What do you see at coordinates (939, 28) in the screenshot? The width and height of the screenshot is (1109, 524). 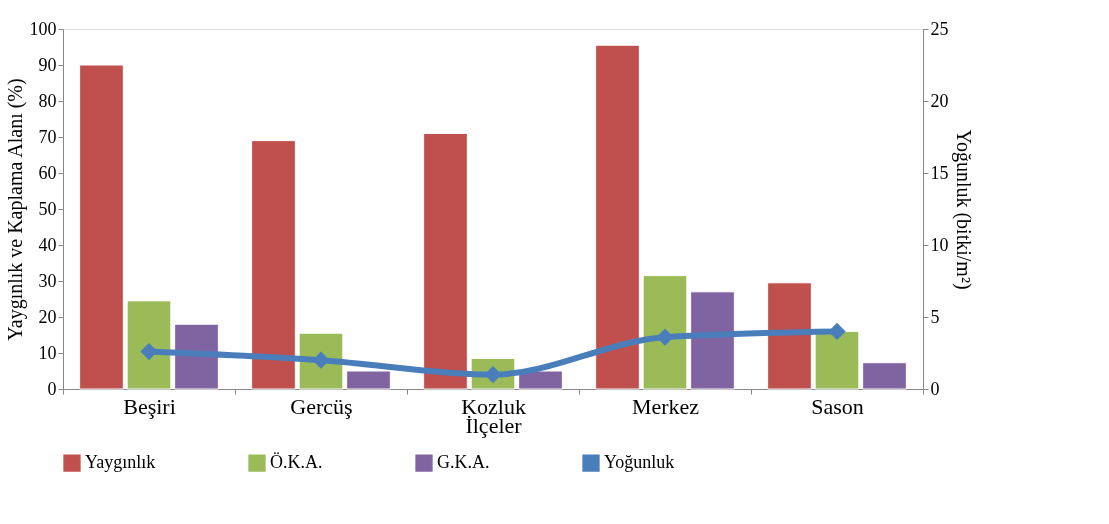 I see `y2-tick-label: 25` at bounding box center [939, 28].